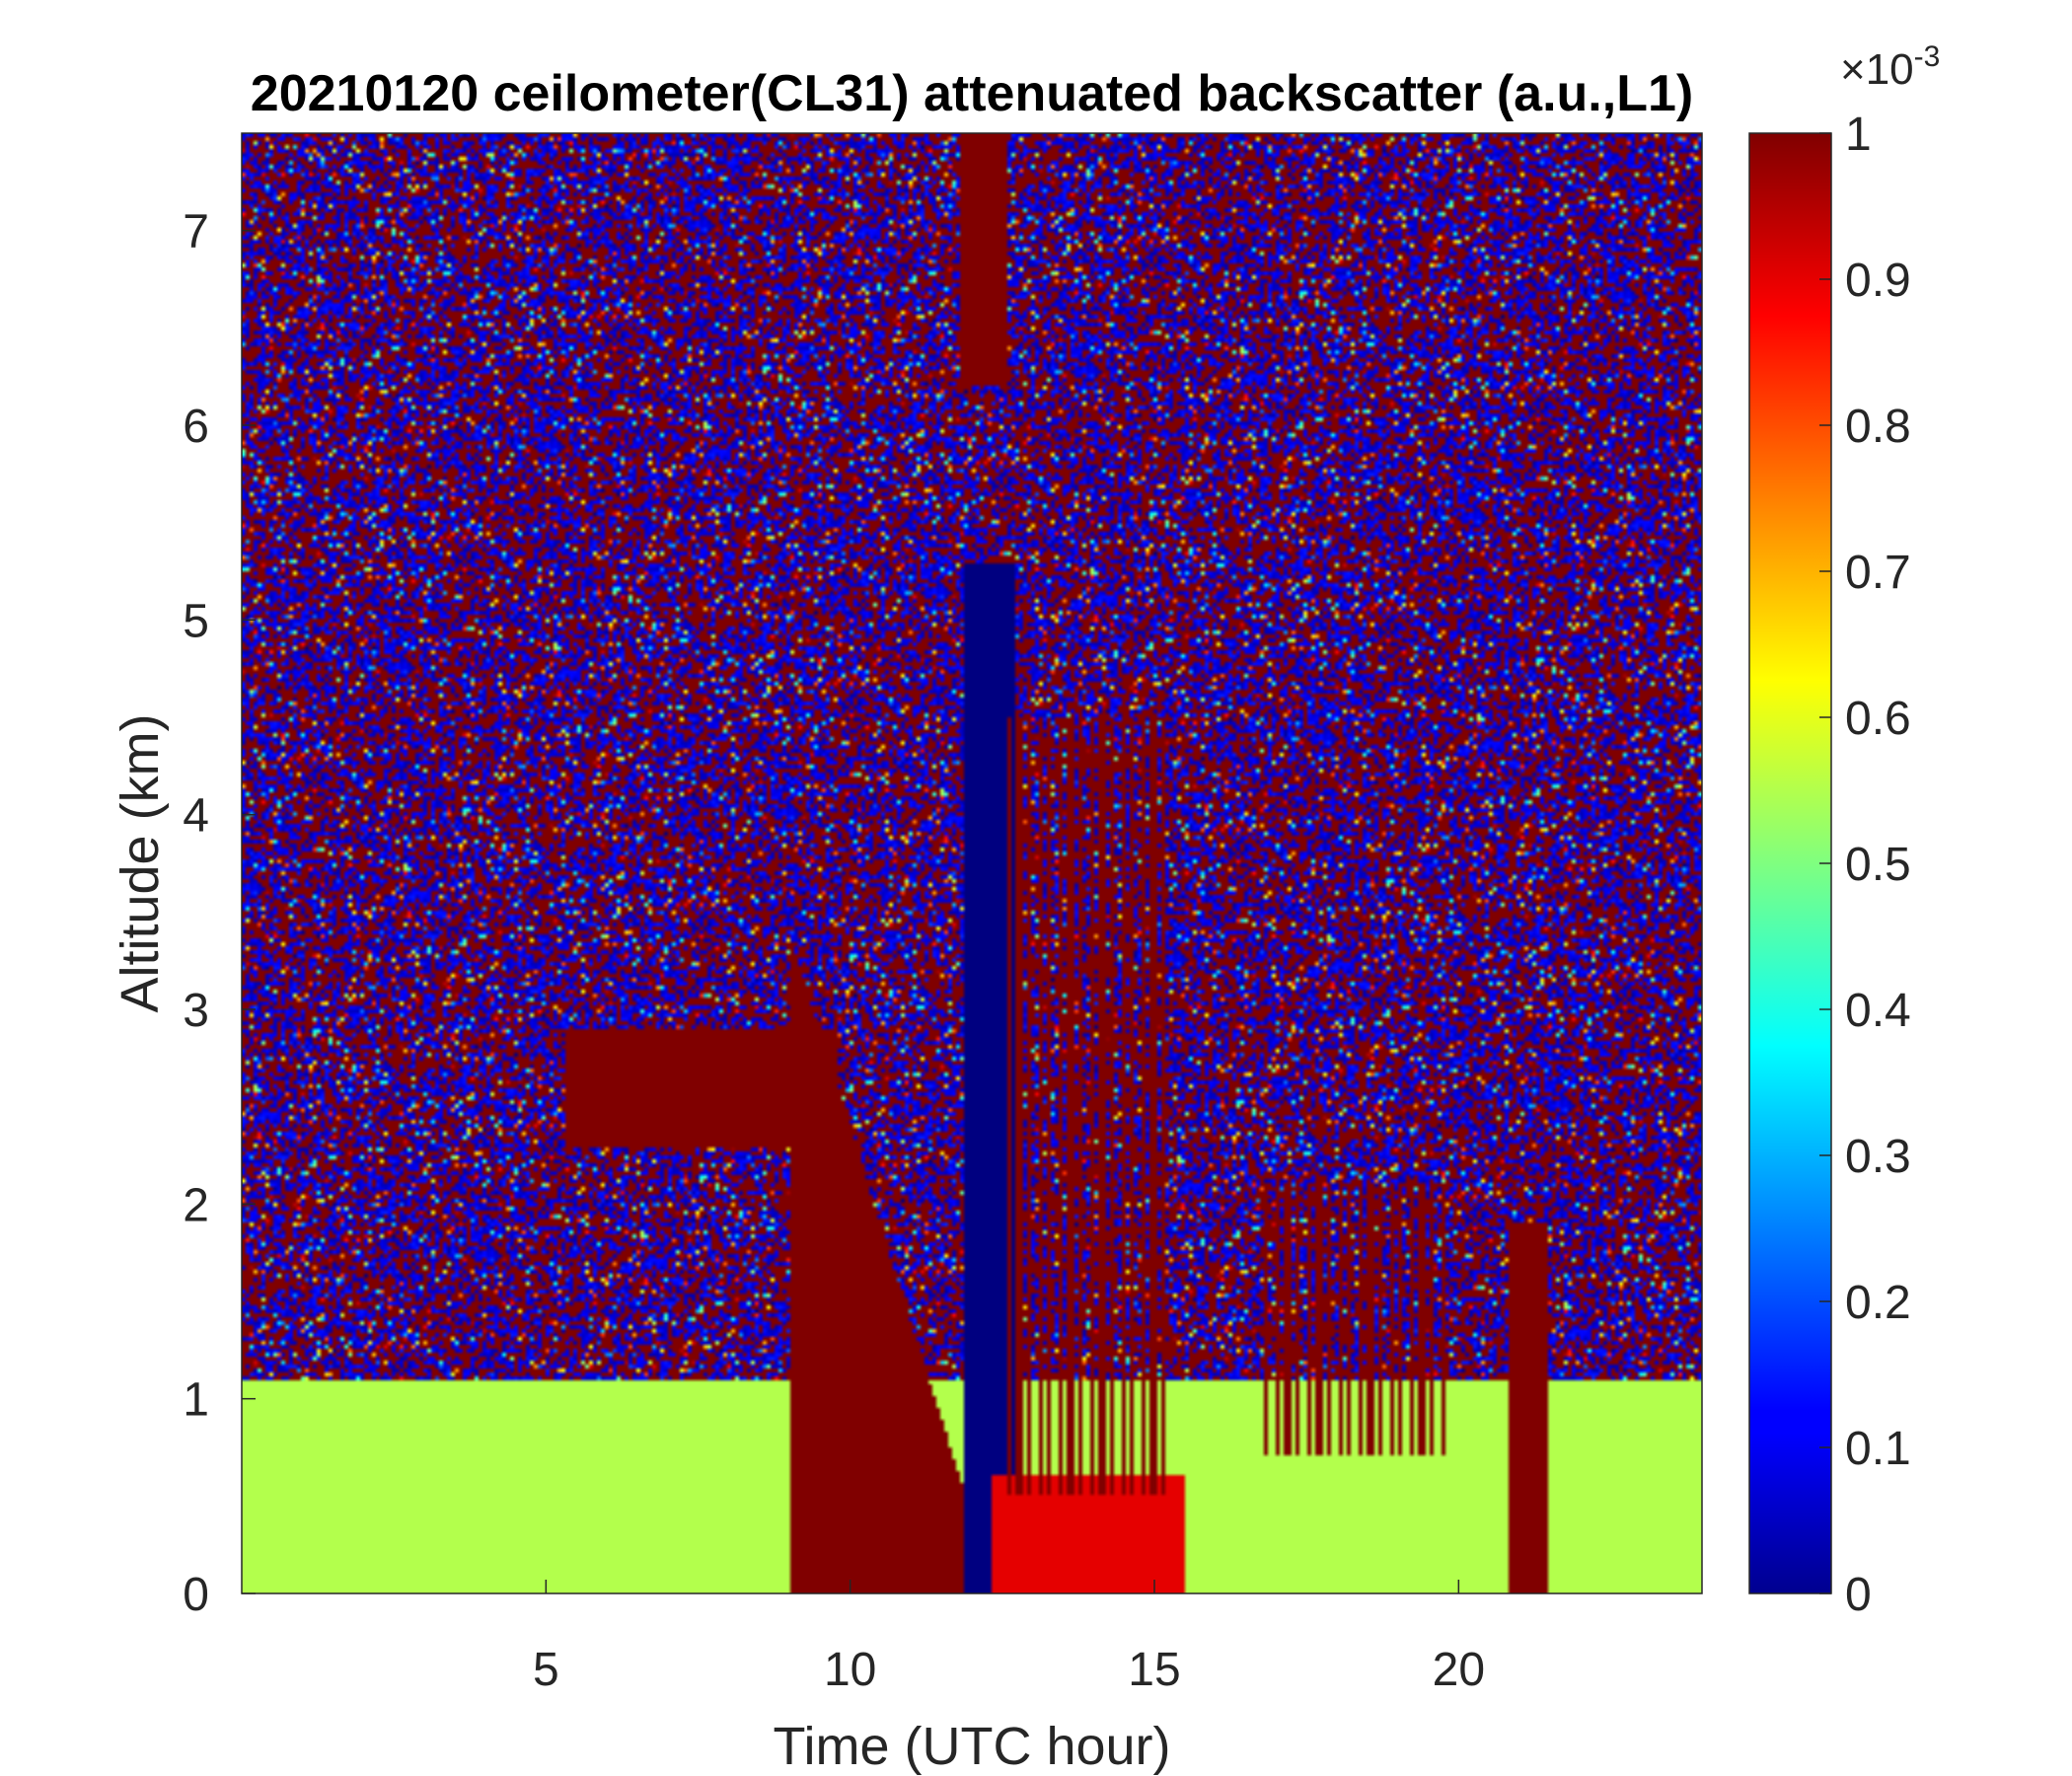  What do you see at coordinates (141, 863) in the screenshot?
I see `y-axis-label: Altitude (km)` at bounding box center [141, 863].